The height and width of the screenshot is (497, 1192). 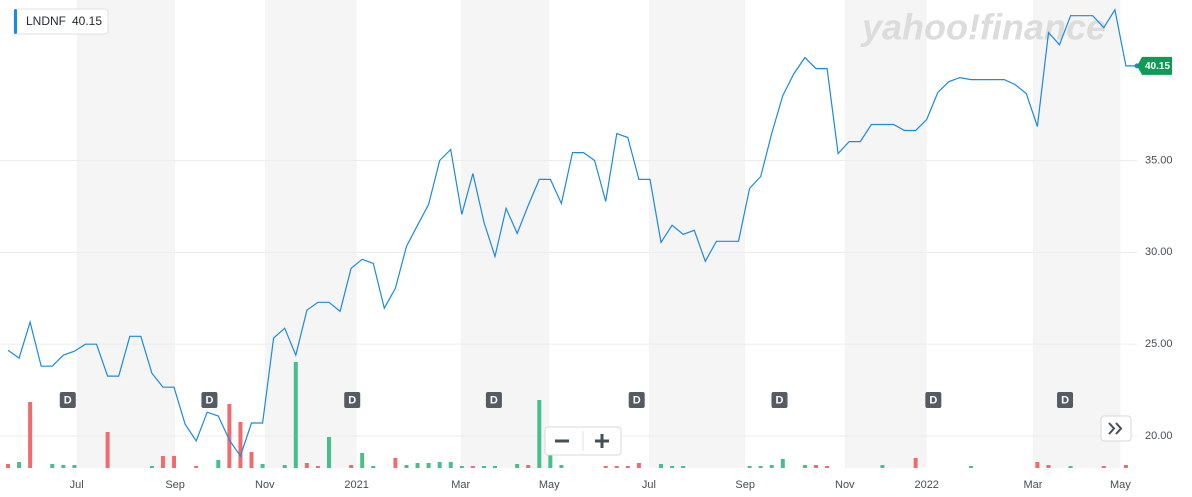 What do you see at coordinates (46, 21) in the screenshot?
I see `legend-name: LNDNF` at bounding box center [46, 21].